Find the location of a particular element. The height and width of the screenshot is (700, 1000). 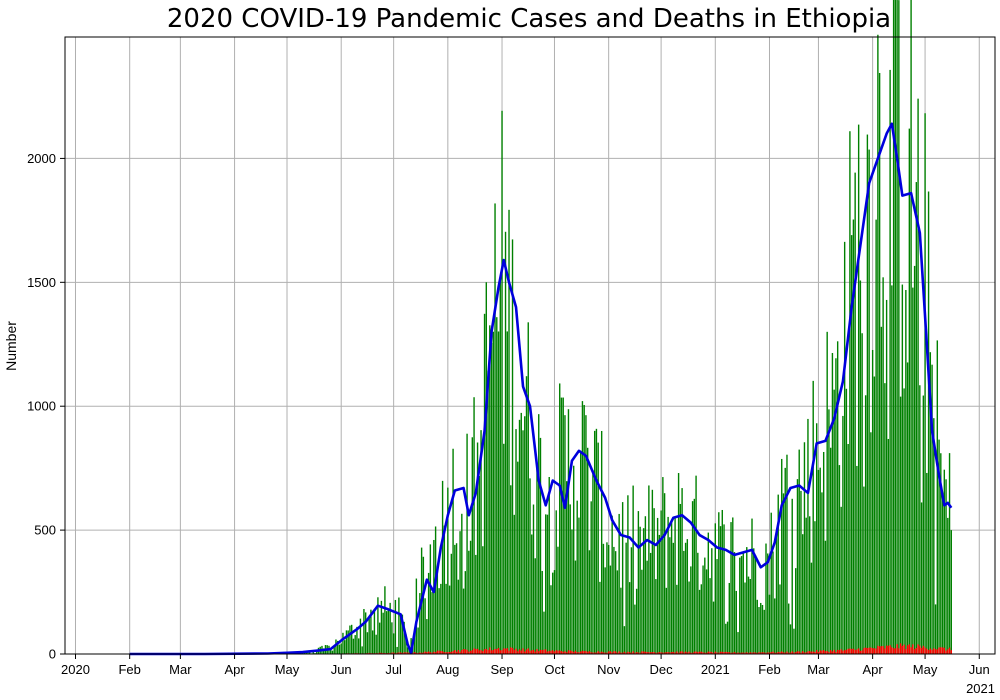

y-tick-label: 2000 is located at coordinates (41, 158).